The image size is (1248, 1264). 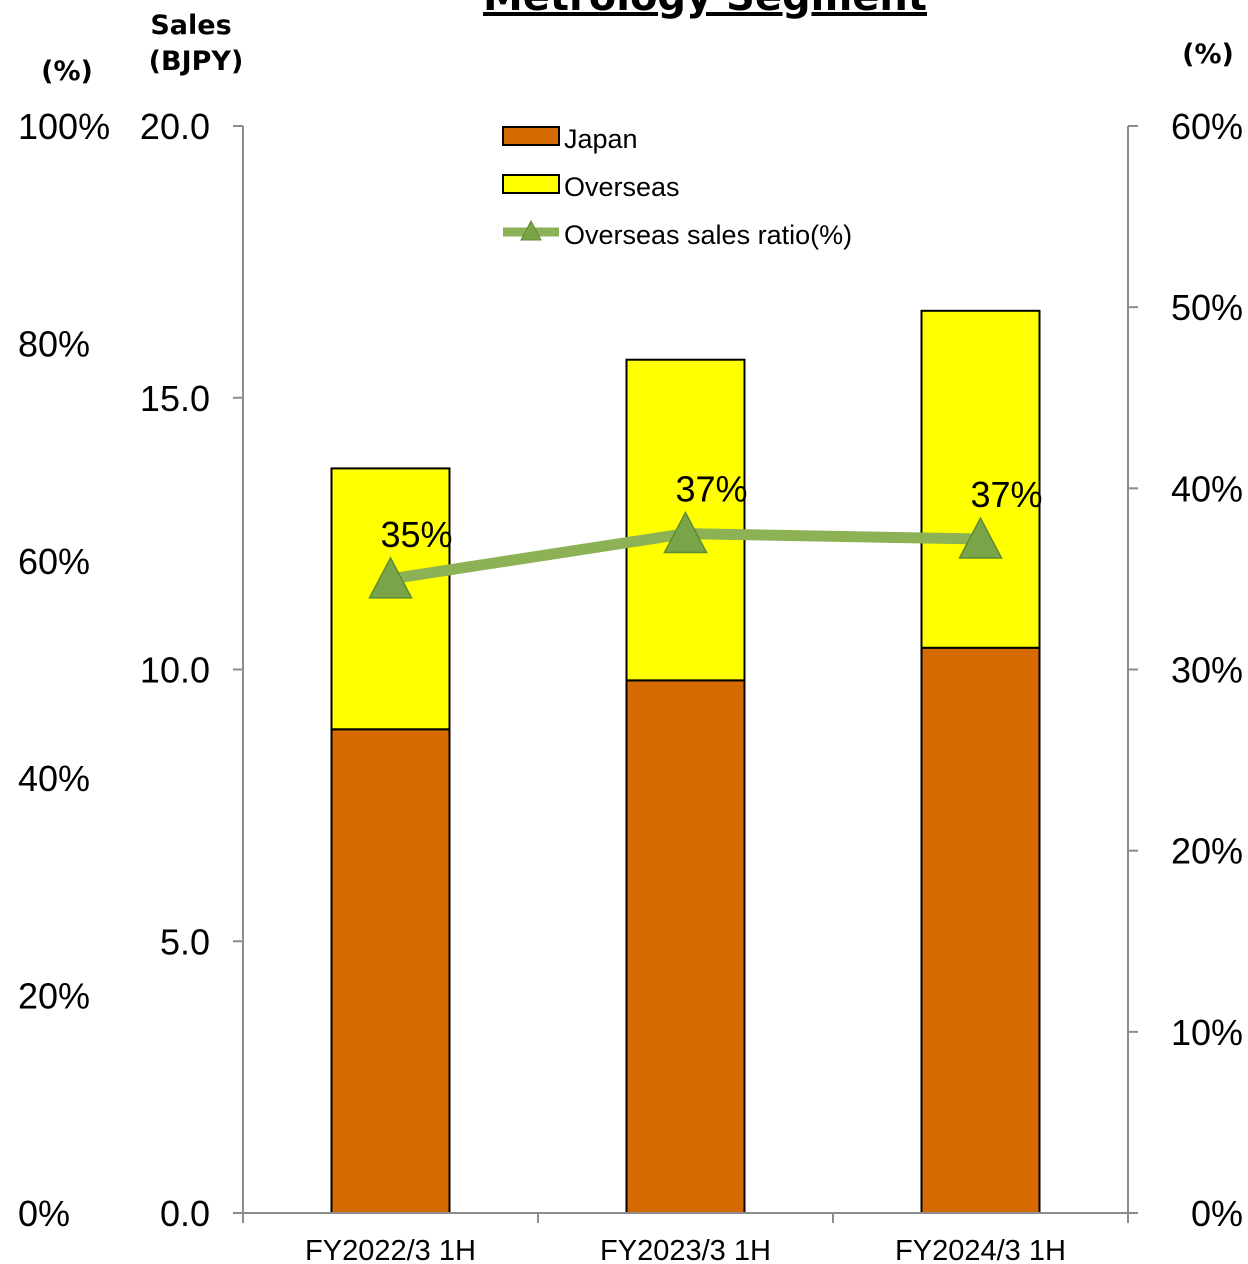 What do you see at coordinates (708, 235) in the screenshot?
I see `legend-label: Overseas sales ratio(%)` at bounding box center [708, 235].